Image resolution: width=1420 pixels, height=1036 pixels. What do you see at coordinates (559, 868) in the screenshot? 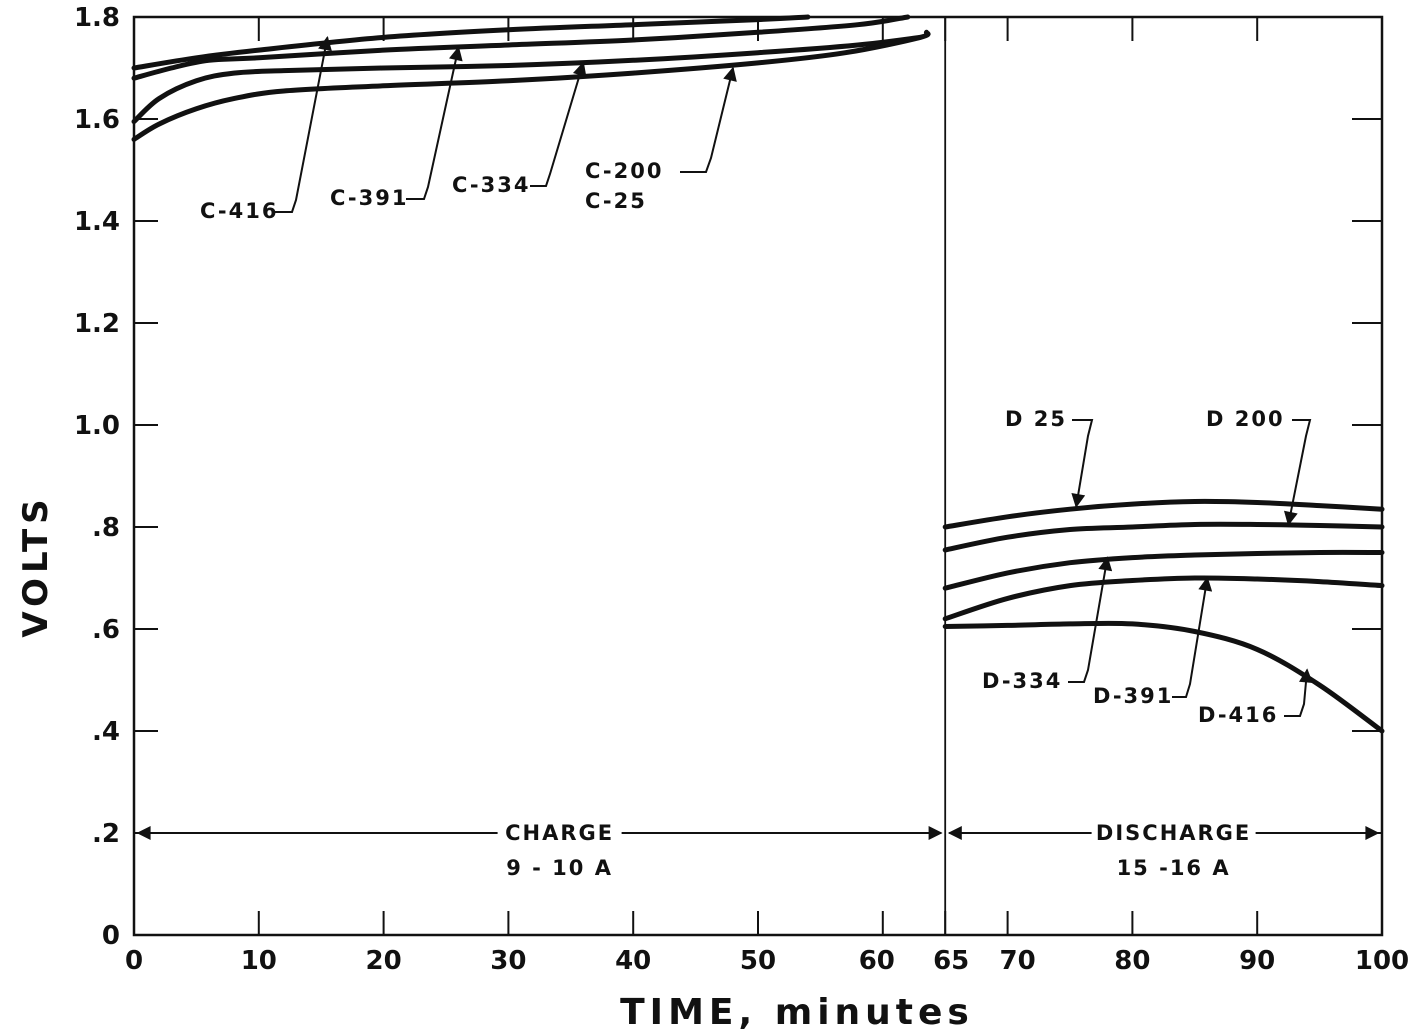
I see `phase-label-current: 9 - 10 A` at bounding box center [559, 868].